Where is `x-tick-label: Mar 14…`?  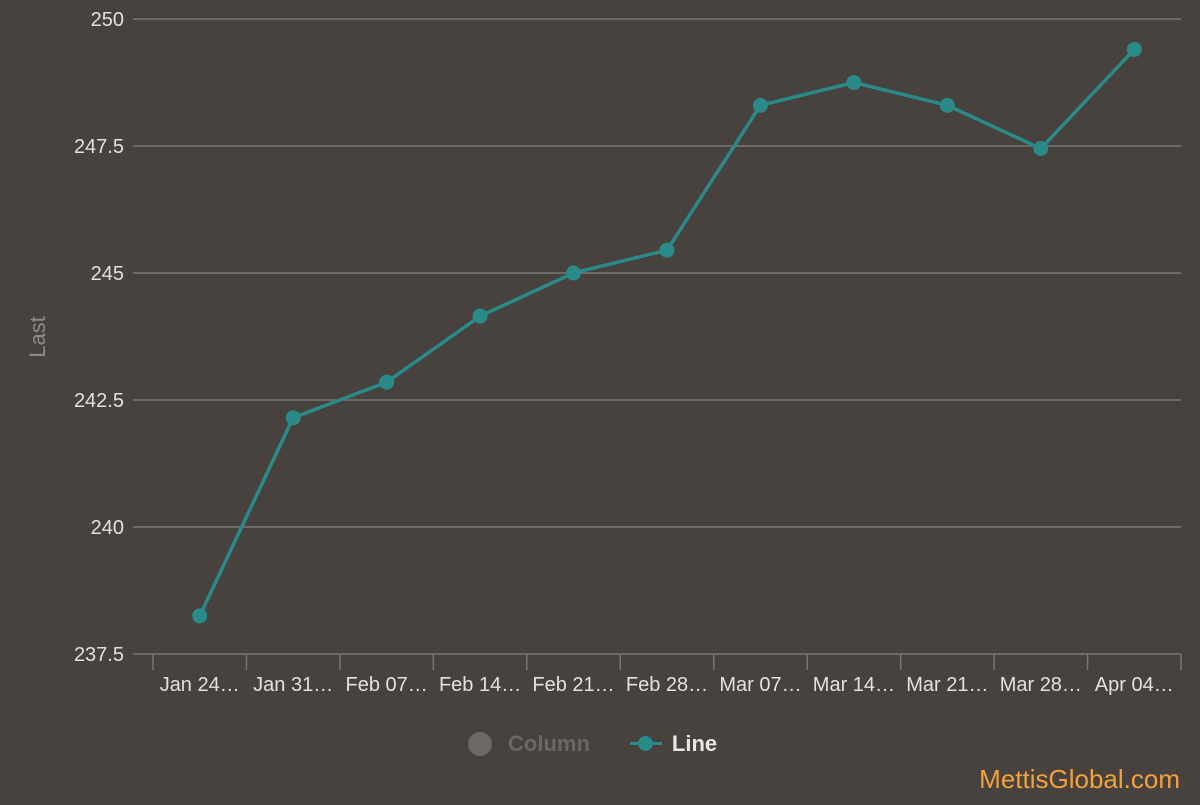 x-tick-label: Mar 14… is located at coordinates (854, 685).